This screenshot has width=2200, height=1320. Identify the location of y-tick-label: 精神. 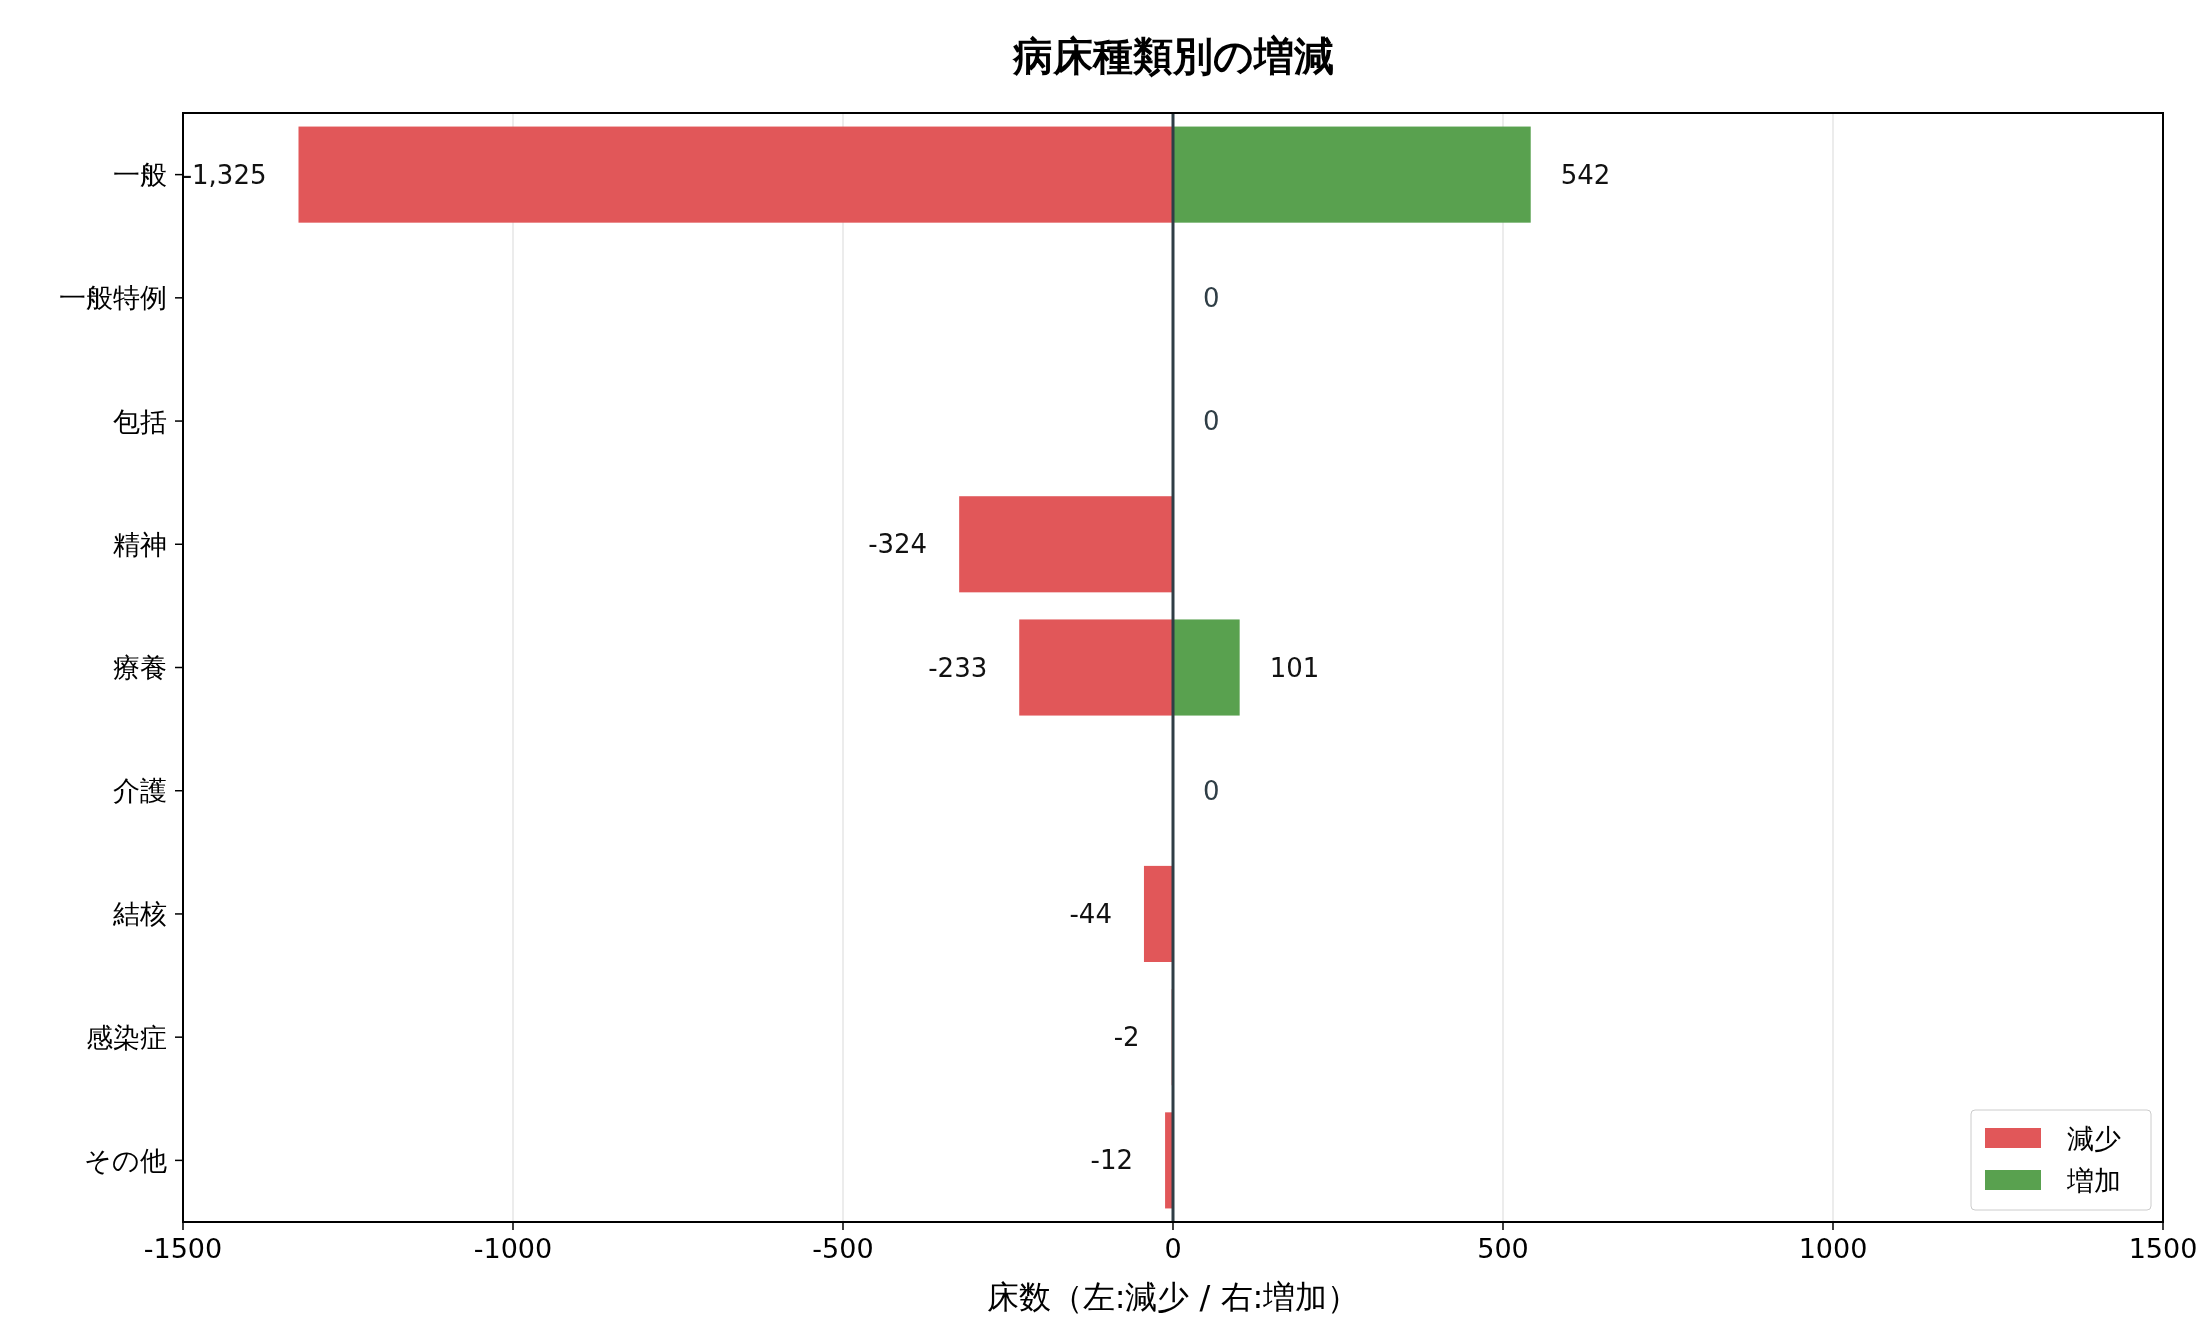
(140, 544).